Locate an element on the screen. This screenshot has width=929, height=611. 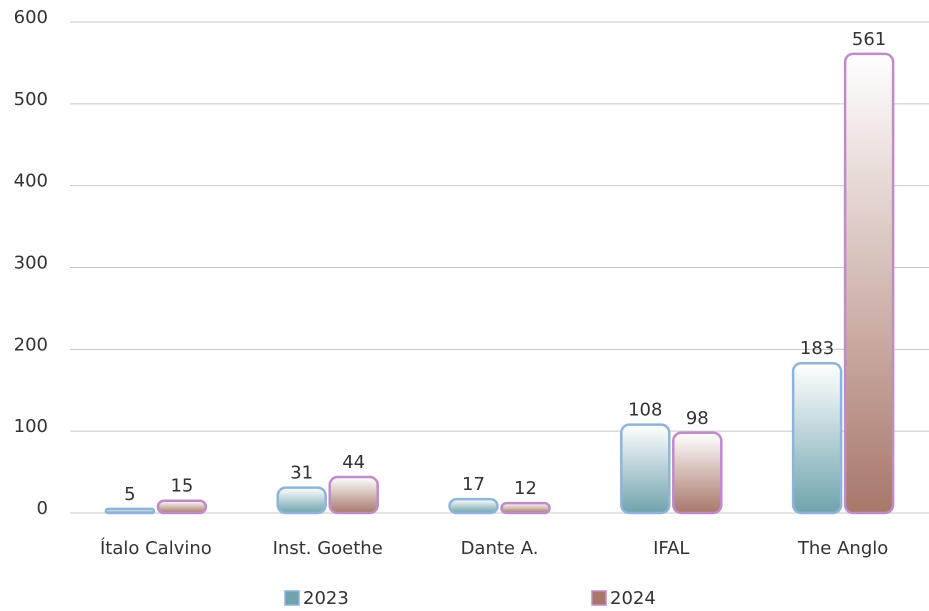
y-tick-label: 600 is located at coordinates (31, 17).